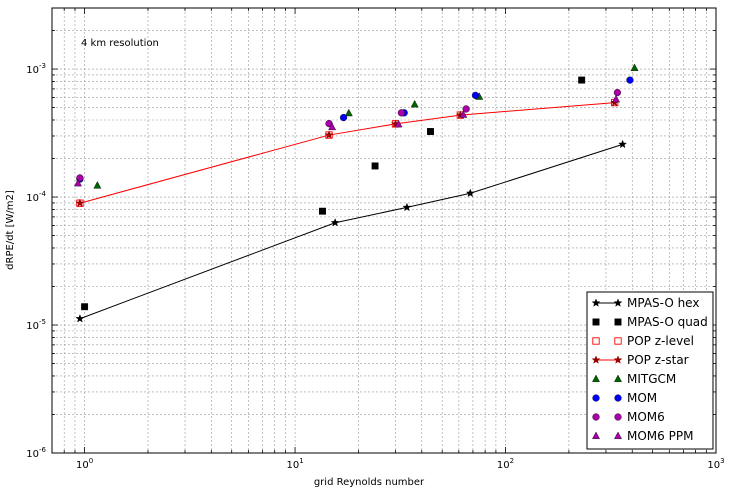 This screenshot has width=734, height=494. Describe the element at coordinates (663, 303) in the screenshot. I see `legend-label: MPAS-O hex` at that location.